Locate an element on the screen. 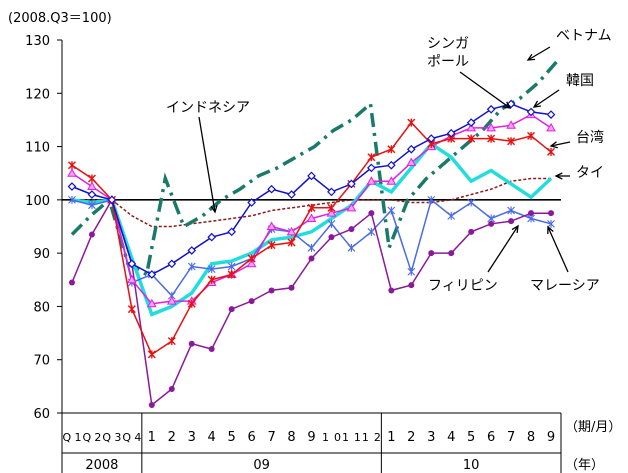 The width and height of the screenshot is (628, 473). year-label: 10 is located at coordinates (471, 465).